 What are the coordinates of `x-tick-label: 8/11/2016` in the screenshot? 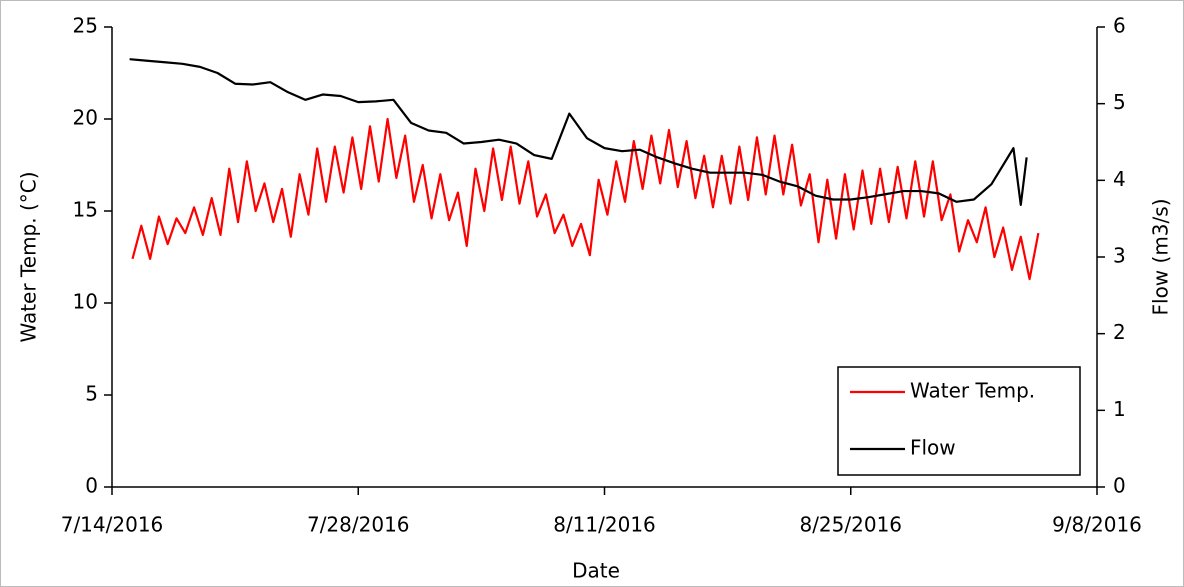 It's located at (604, 525).